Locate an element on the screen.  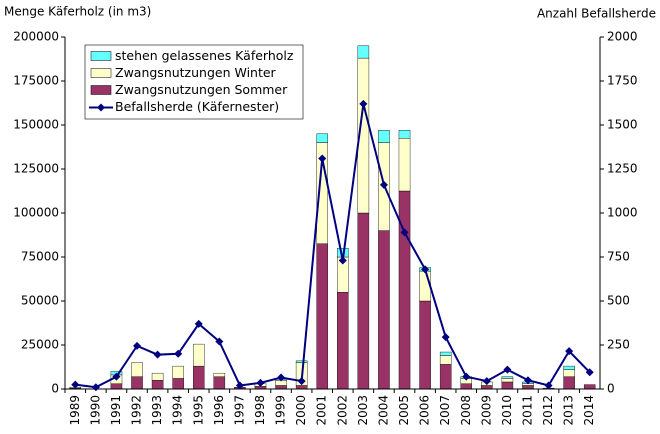
y2-tick-label: 0 is located at coordinates (611, 389).